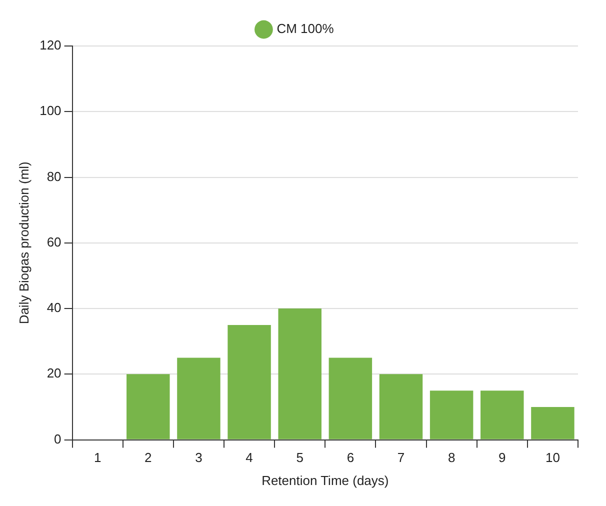 Image resolution: width=606 pixels, height=506 pixels. What do you see at coordinates (452, 458) in the screenshot?
I see `x-tick-label: 8` at bounding box center [452, 458].